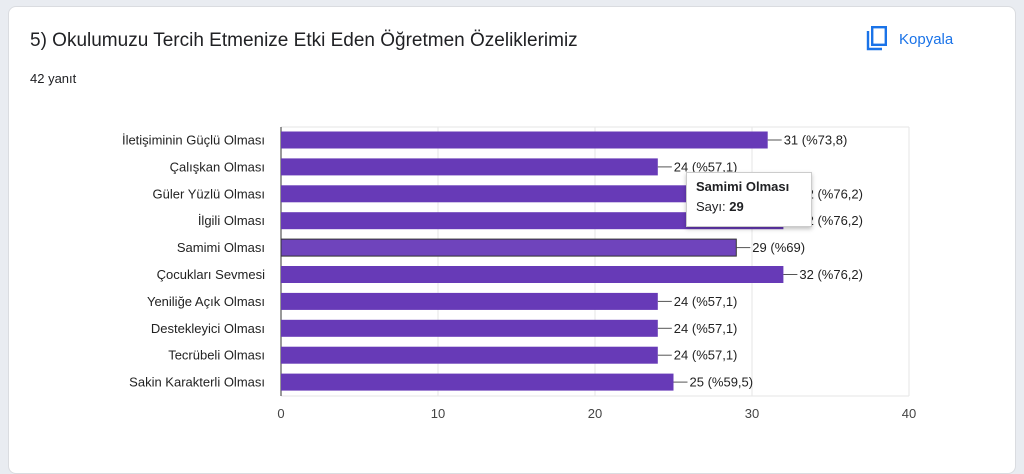 The image size is (1024, 474). Describe the element at coordinates (216, 355) in the screenshot. I see `category-label: Tecrübeli Olması` at that location.